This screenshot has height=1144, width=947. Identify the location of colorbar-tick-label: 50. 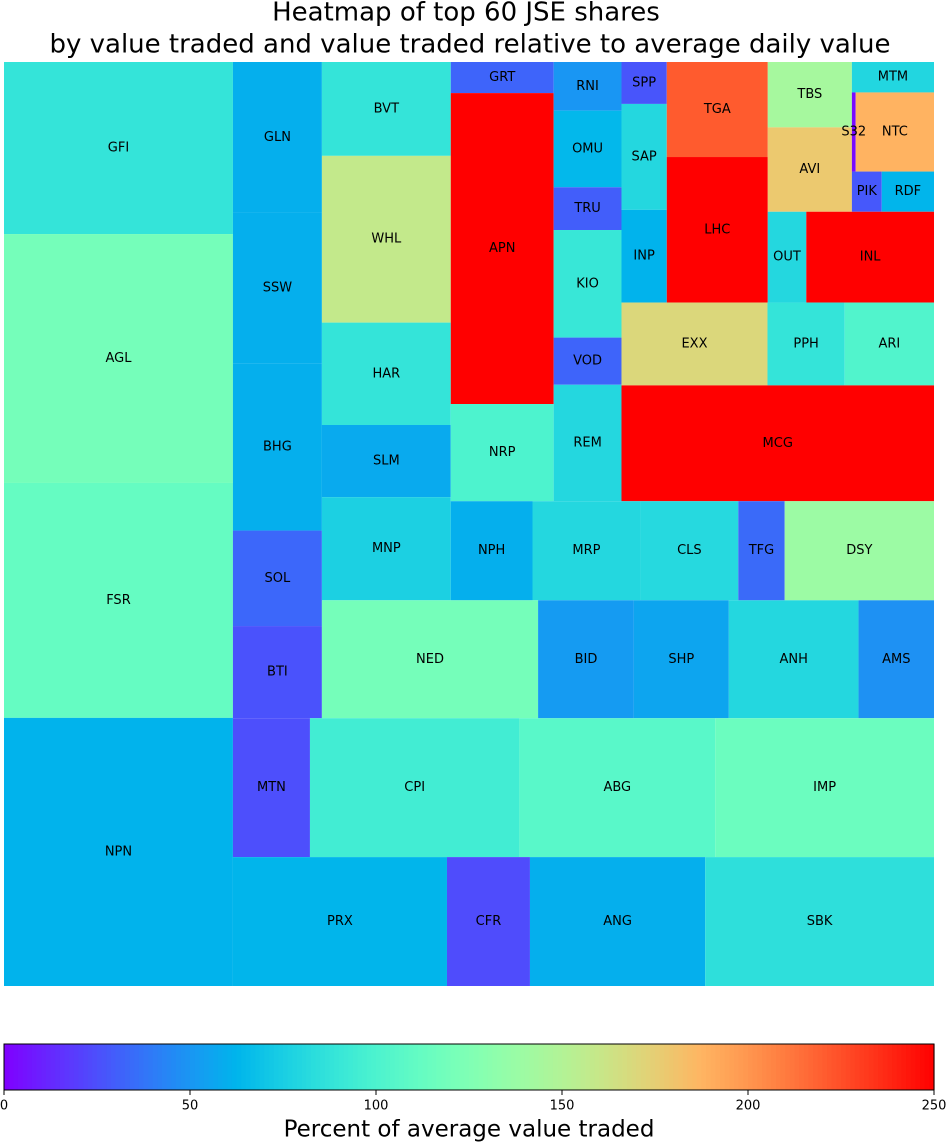
(190, 1106).